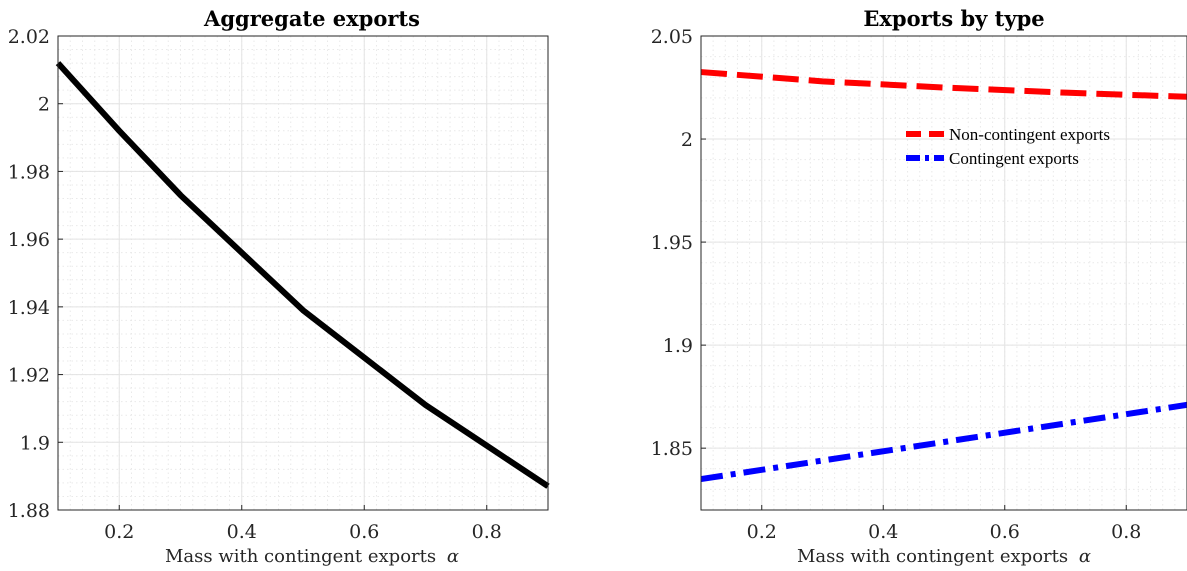 The height and width of the screenshot is (571, 1187). Describe the element at coordinates (29, 172) in the screenshot. I see `y-tick-label: 1.98` at that location.